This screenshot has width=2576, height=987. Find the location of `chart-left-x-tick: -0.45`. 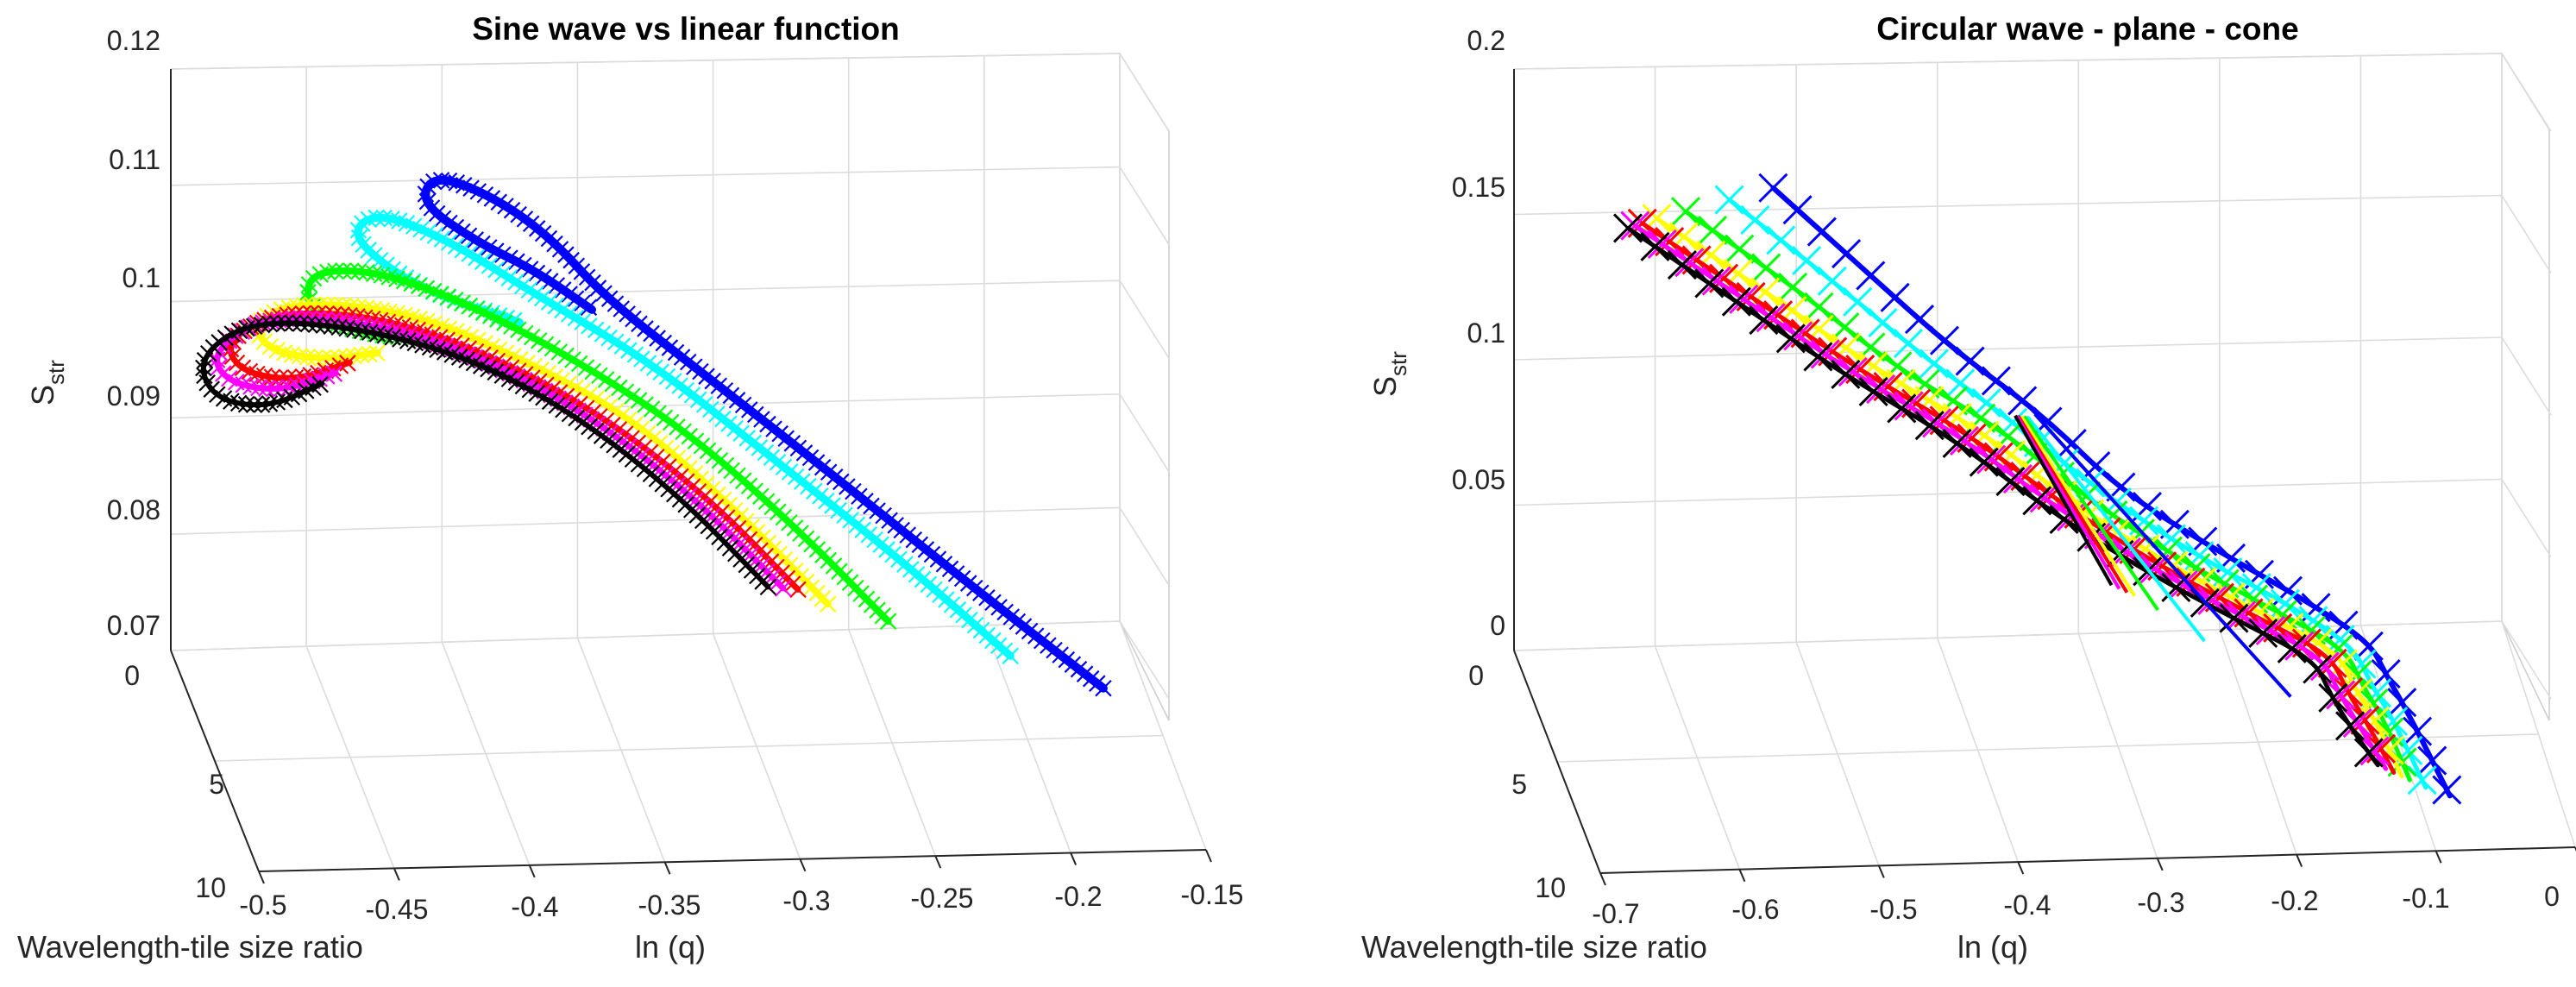

chart-left-x-tick: -0.45 is located at coordinates (397, 910).